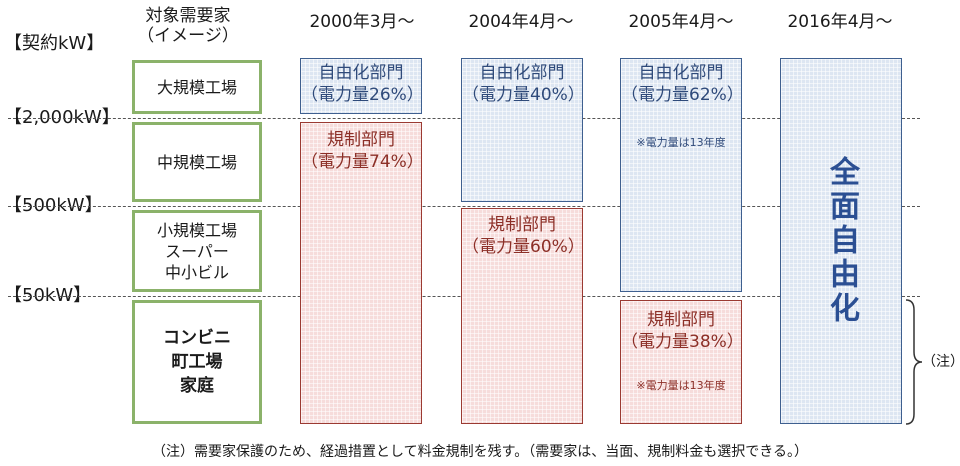 The width and height of the screenshot is (960, 466). What do you see at coordinates (941, 362) in the screenshot?
I see `brace-note: （注）` at bounding box center [941, 362].